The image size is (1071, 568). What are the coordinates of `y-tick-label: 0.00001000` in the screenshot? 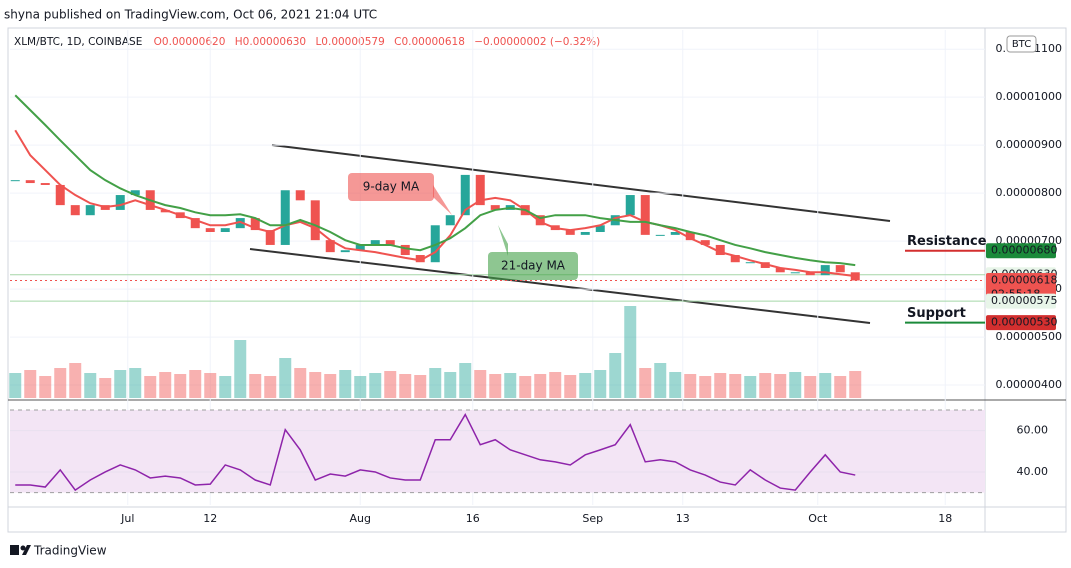 It's located at (1029, 96).